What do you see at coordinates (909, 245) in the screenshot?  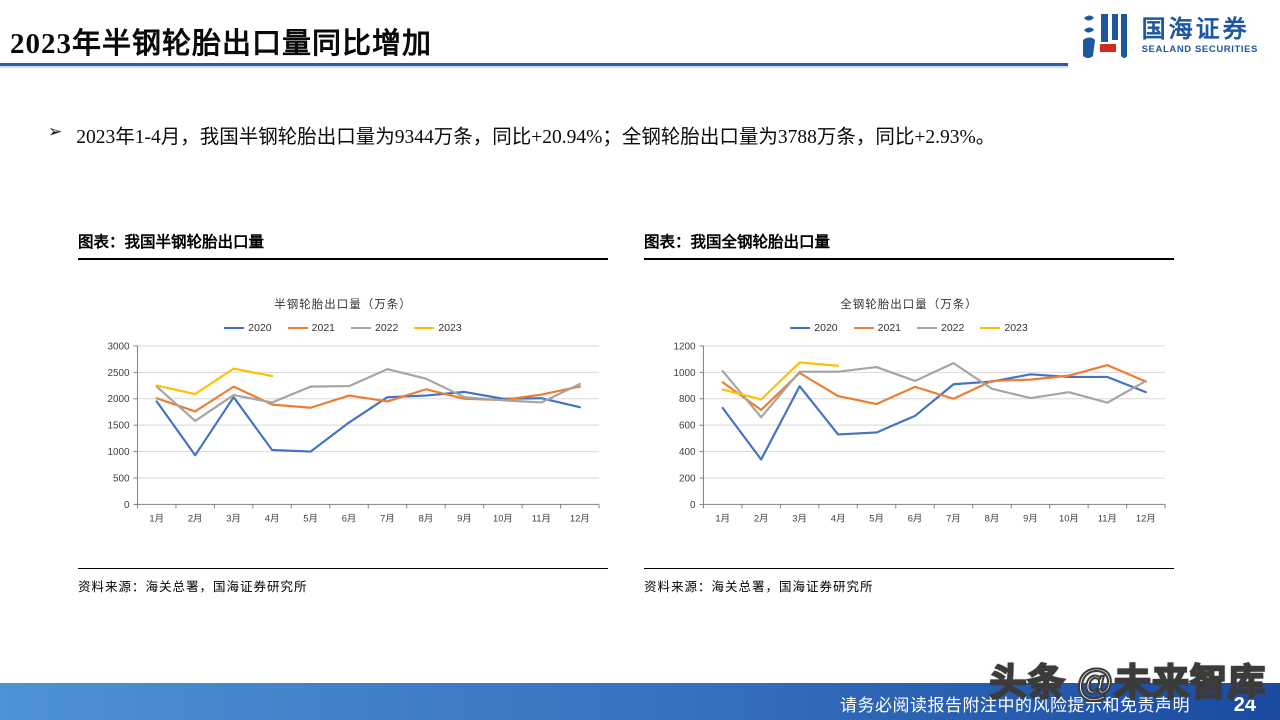 I see `panel-full-steel-header: 图表：我国全钢轮胎出口量` at bounding box center [909, 245].